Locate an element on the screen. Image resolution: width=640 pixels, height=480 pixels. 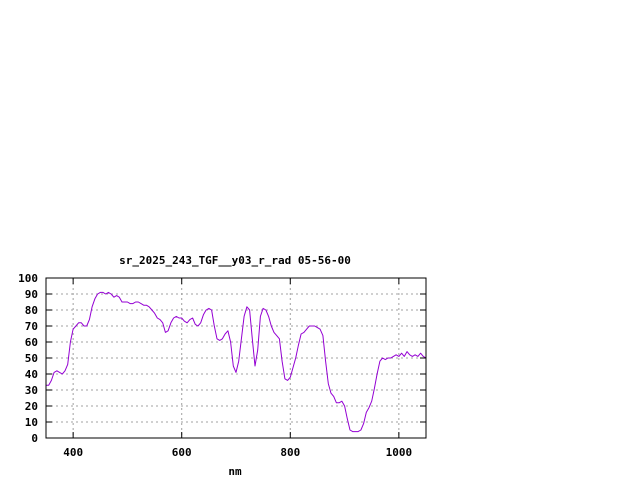
y-tick-label: 100 is located at coordinates (28, 278).